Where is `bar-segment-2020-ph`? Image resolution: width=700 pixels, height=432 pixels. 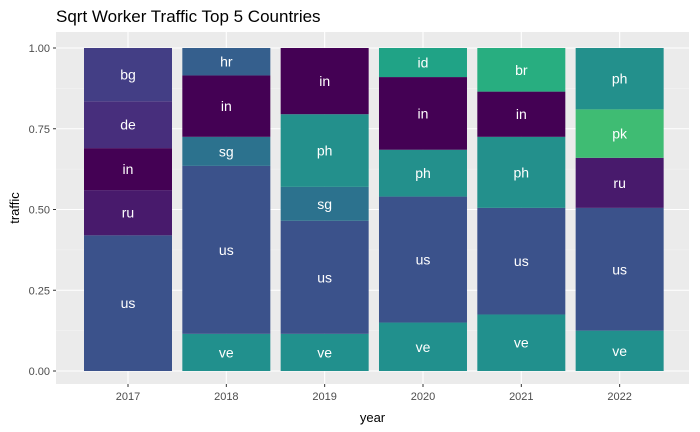 bar-segment-2020-ph is located at coordinates (422, 173).